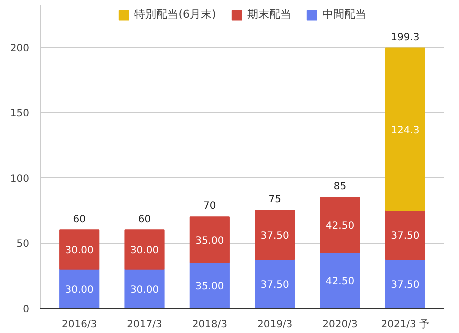 The image size is (459, 333). I want to click on y-tick-label: 100, so click(20, 179).